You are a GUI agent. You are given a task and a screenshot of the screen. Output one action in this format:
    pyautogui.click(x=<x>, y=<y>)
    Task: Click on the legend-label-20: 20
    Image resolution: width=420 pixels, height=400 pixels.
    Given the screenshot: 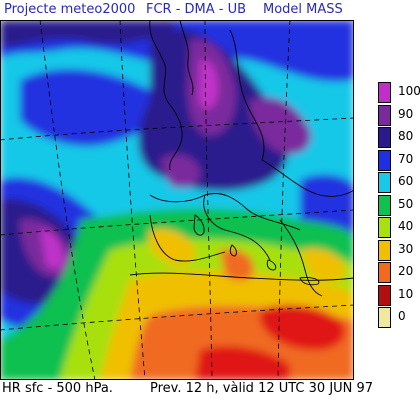 What is the action you would take?
    pyautogui.click(x=406, y=271)
    